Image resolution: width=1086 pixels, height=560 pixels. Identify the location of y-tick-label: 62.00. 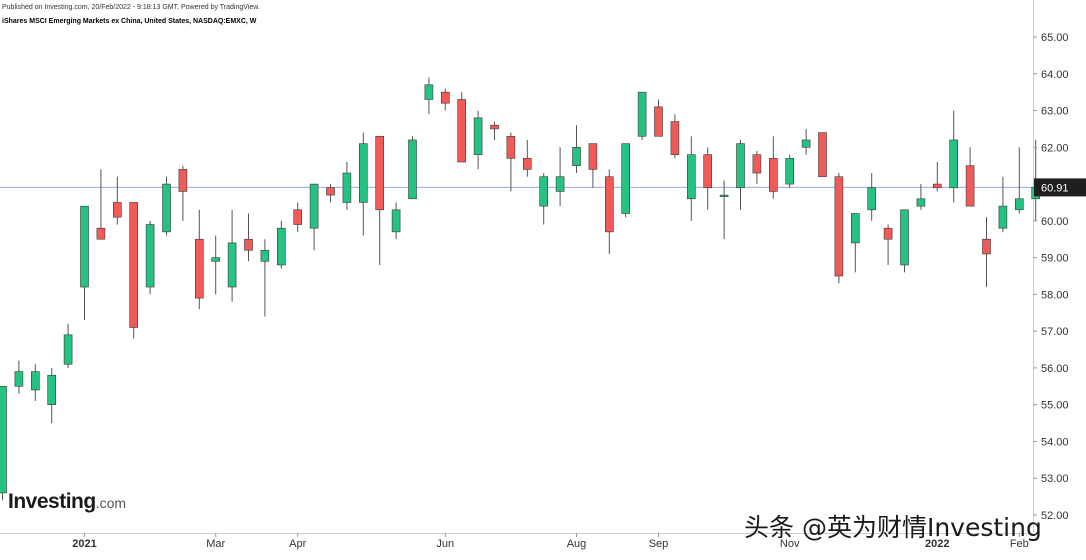
(1055, 148).